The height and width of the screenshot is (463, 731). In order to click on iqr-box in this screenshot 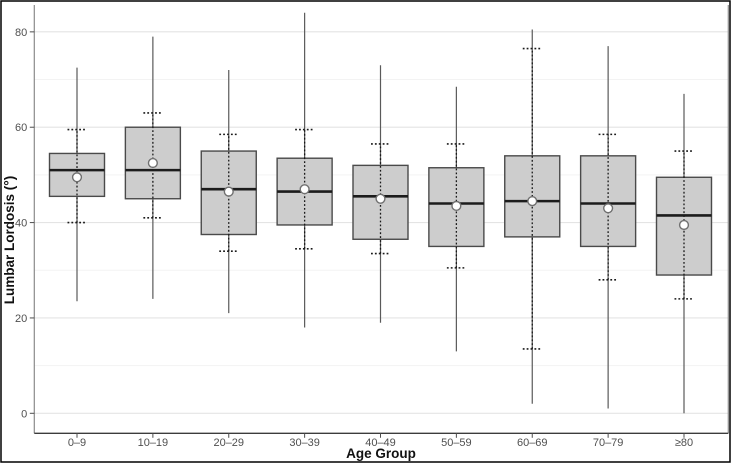, I will do `click(77, 175)`.